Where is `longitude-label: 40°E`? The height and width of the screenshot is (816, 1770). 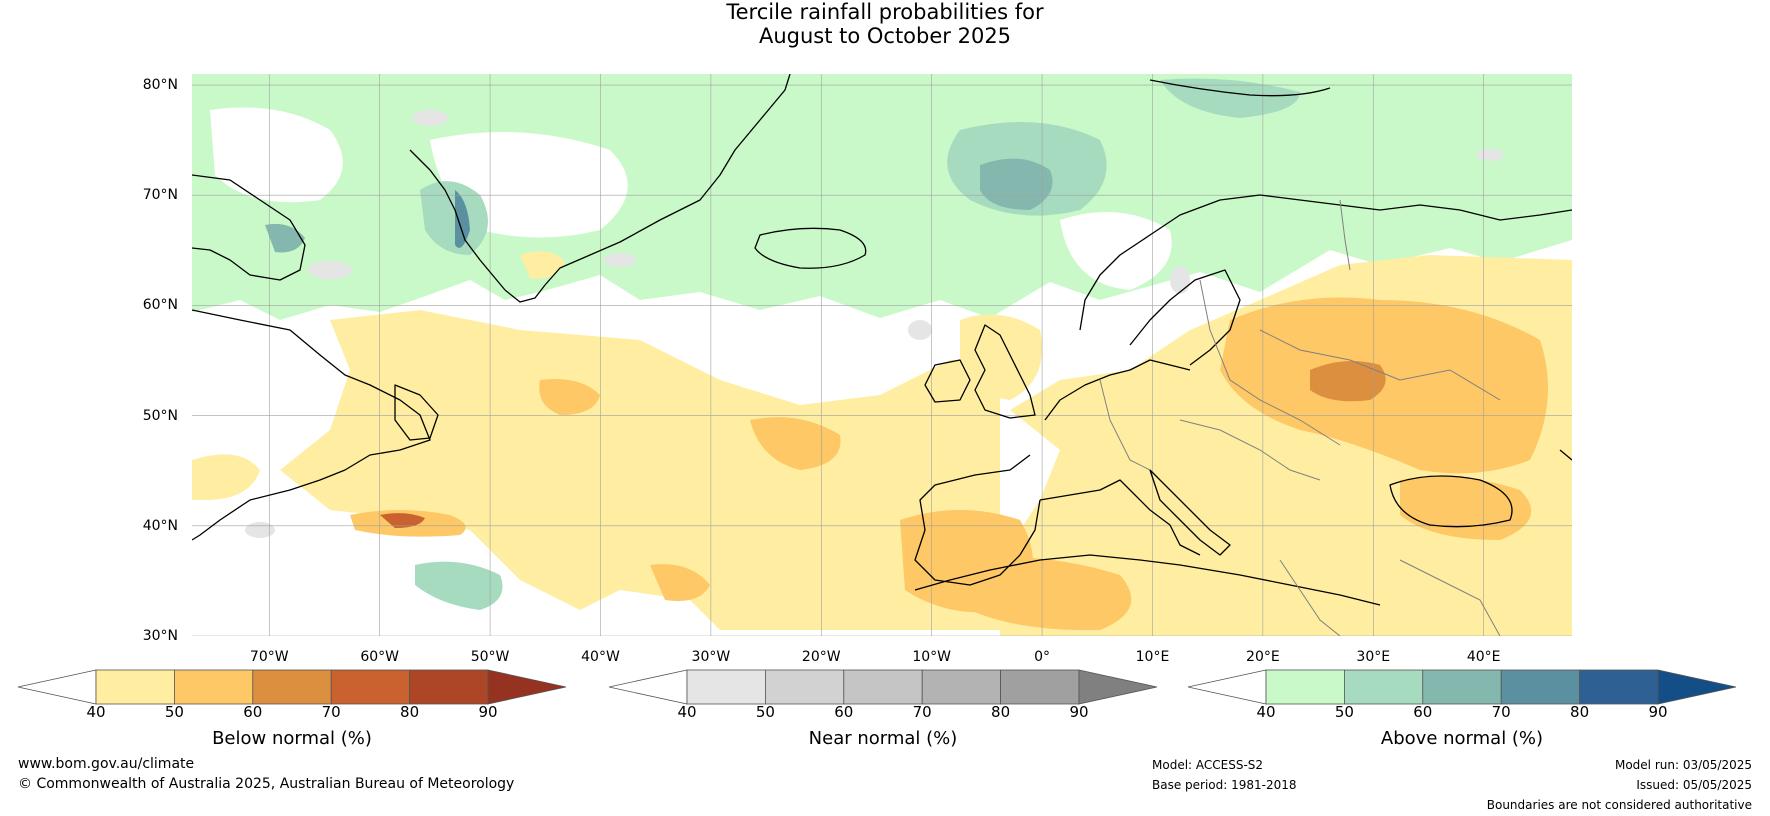
longitude-label: 40°E is located at coordinates (1483, 657).